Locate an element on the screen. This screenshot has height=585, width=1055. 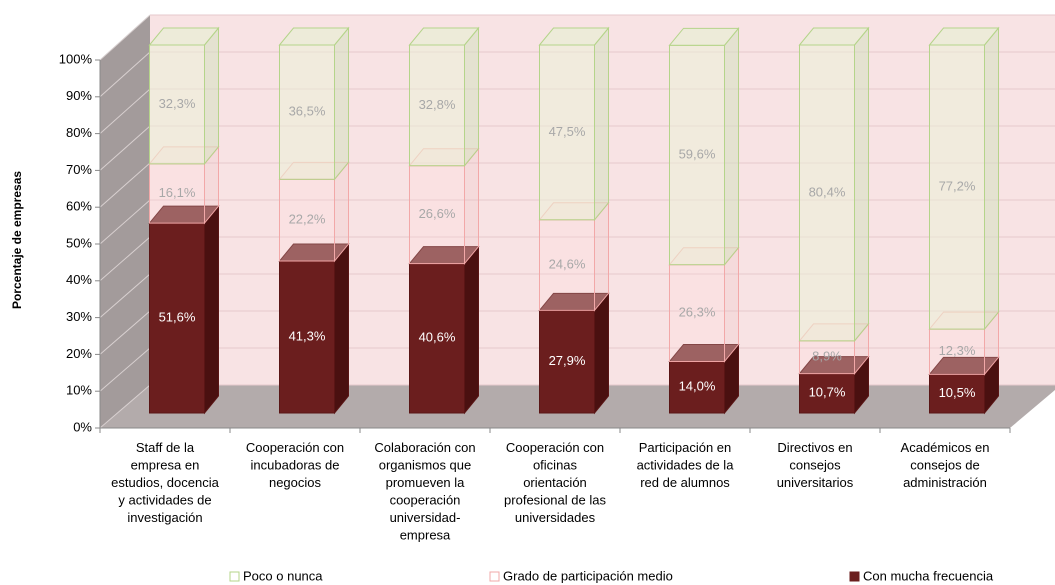
data-label: 10,7% is located at coordinates (827, 392).